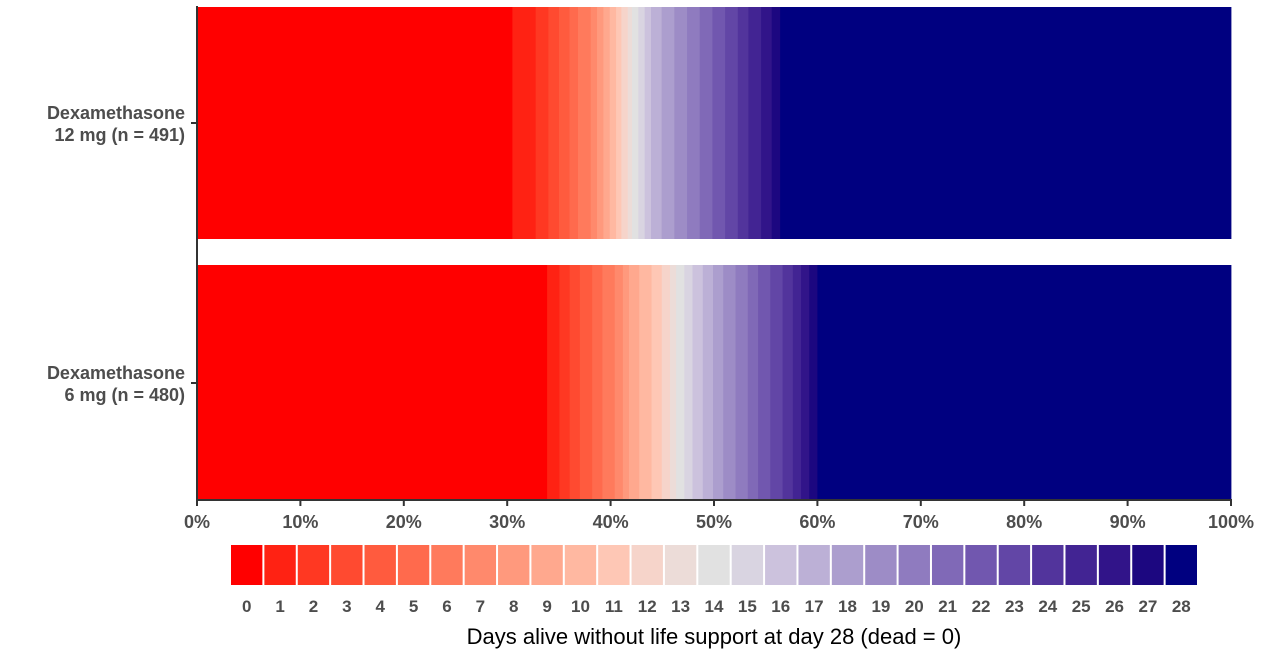 This screenshot has height=653, width=1262. Describe the element at coordinates (680, 606) in the screenshot. I see `legend-label: 13` at that location.